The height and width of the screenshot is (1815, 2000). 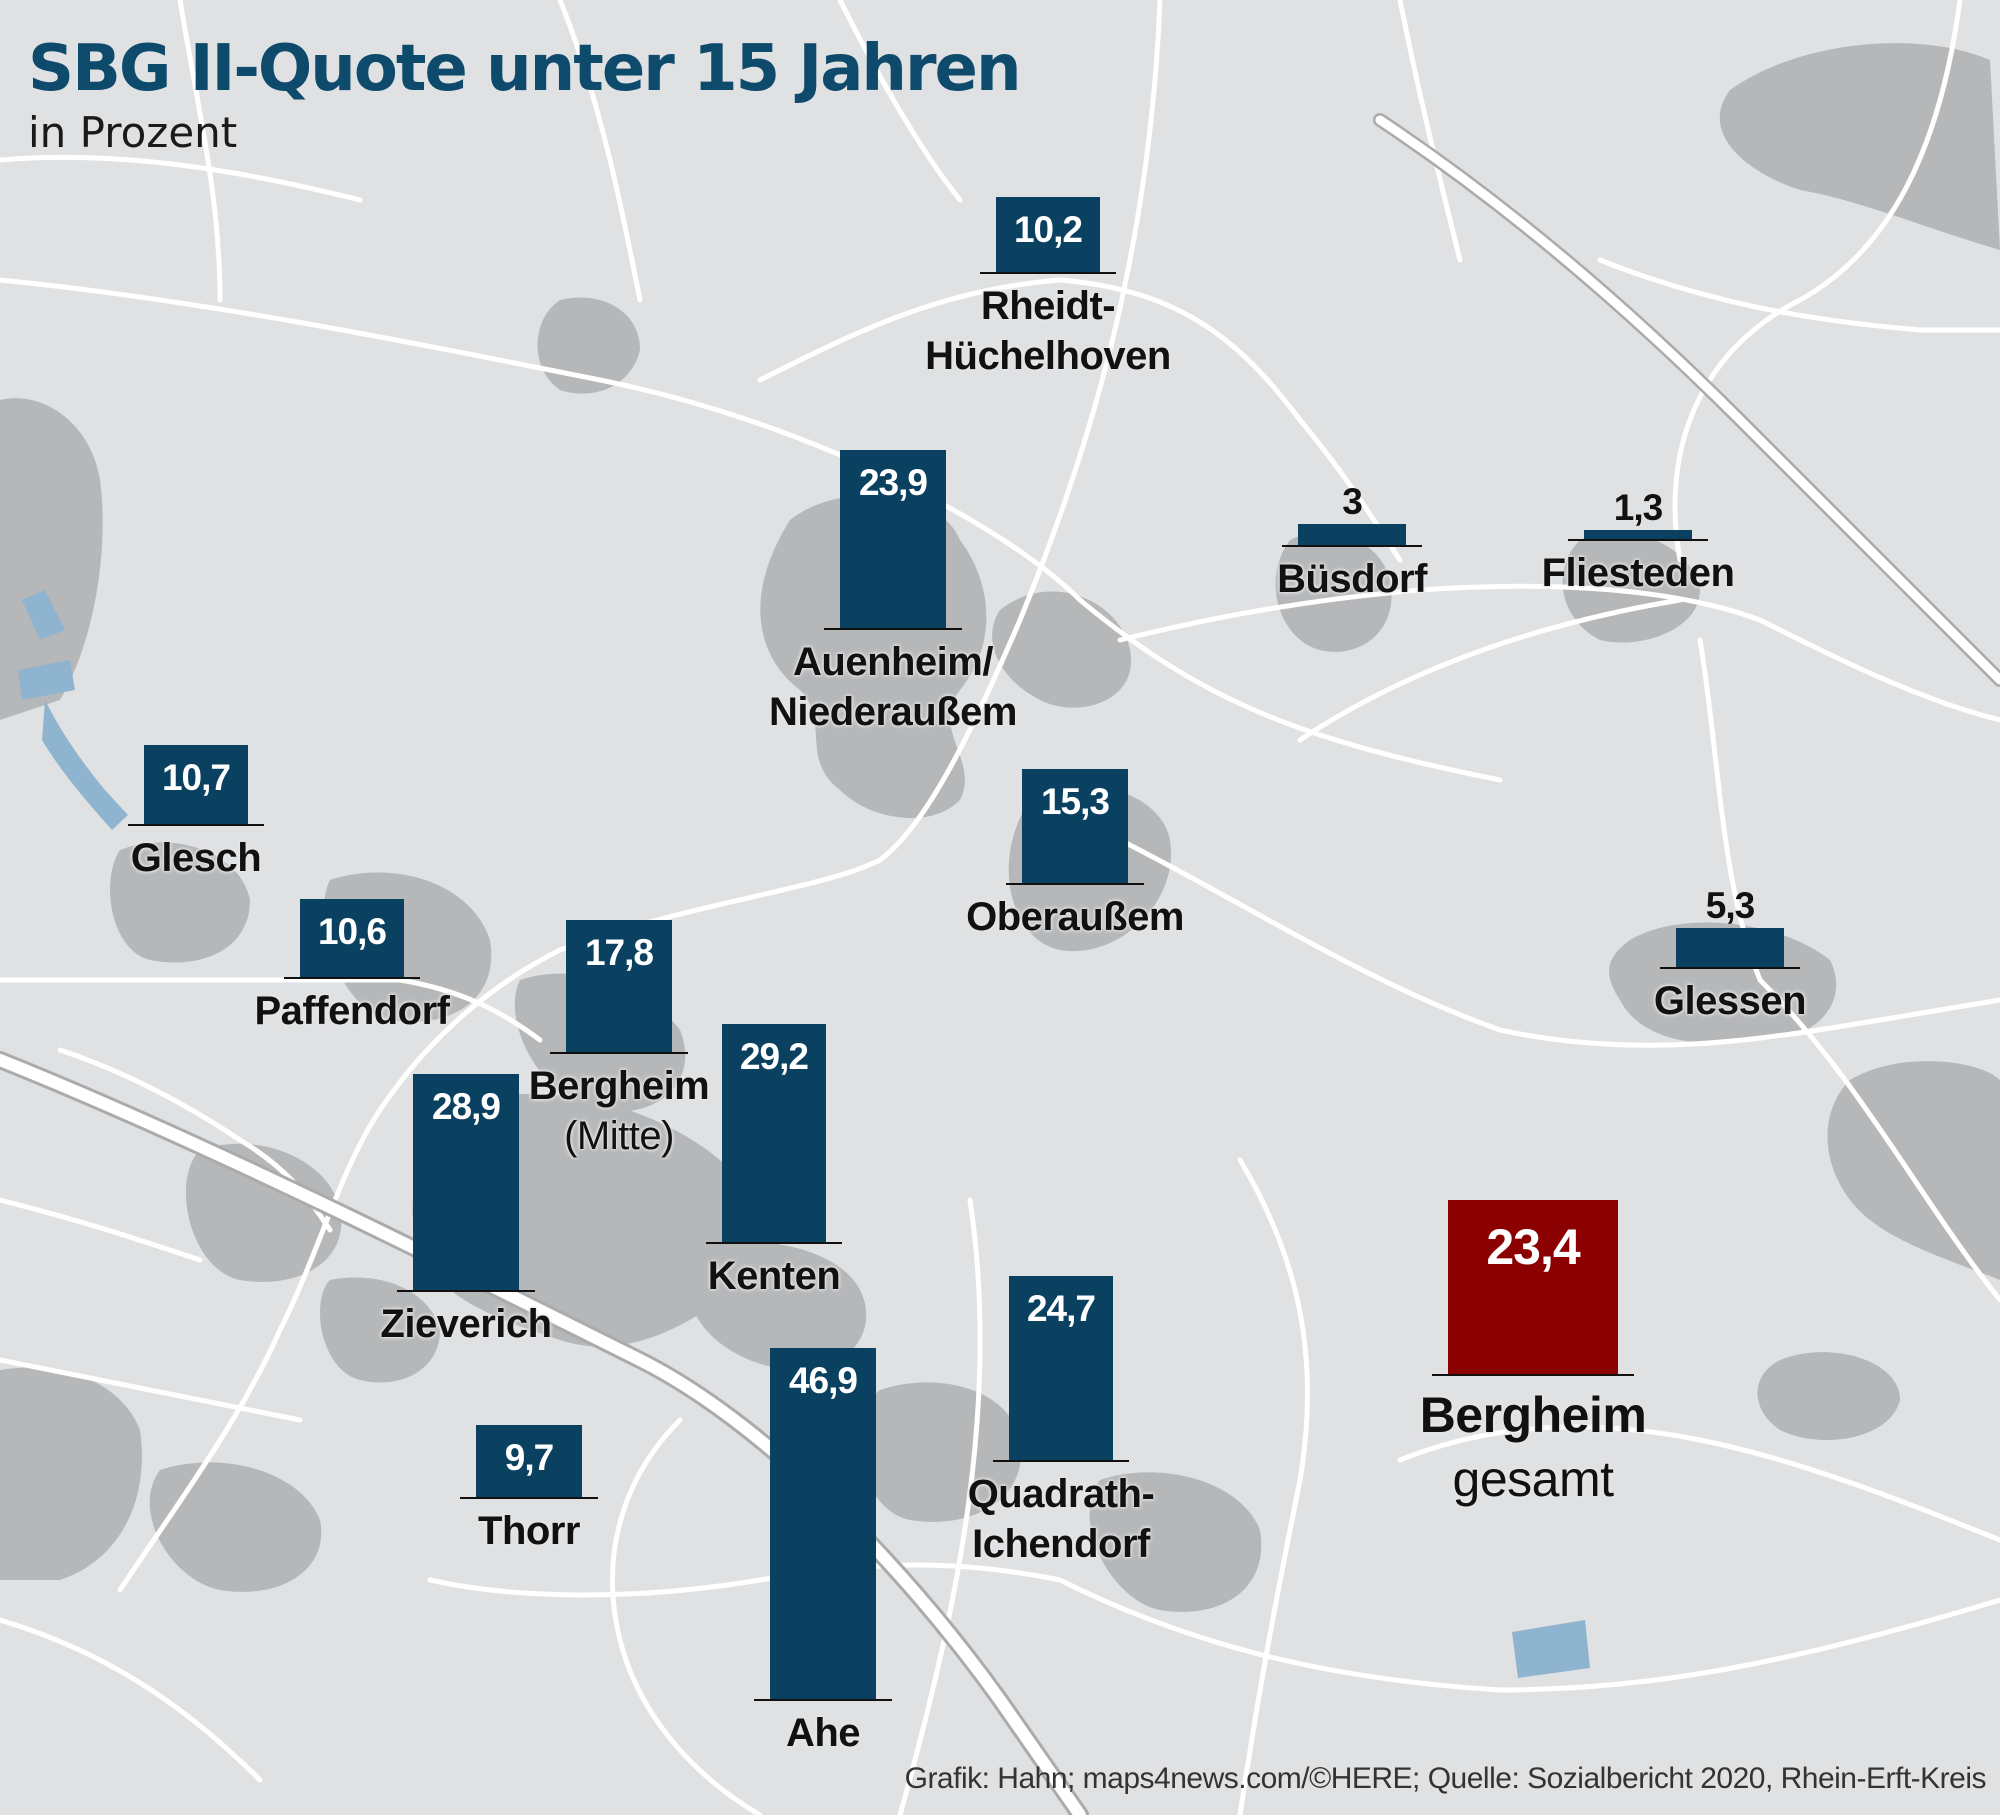 I want to click on value-label-ahe: 46,9, so click(x=823, y=1381).